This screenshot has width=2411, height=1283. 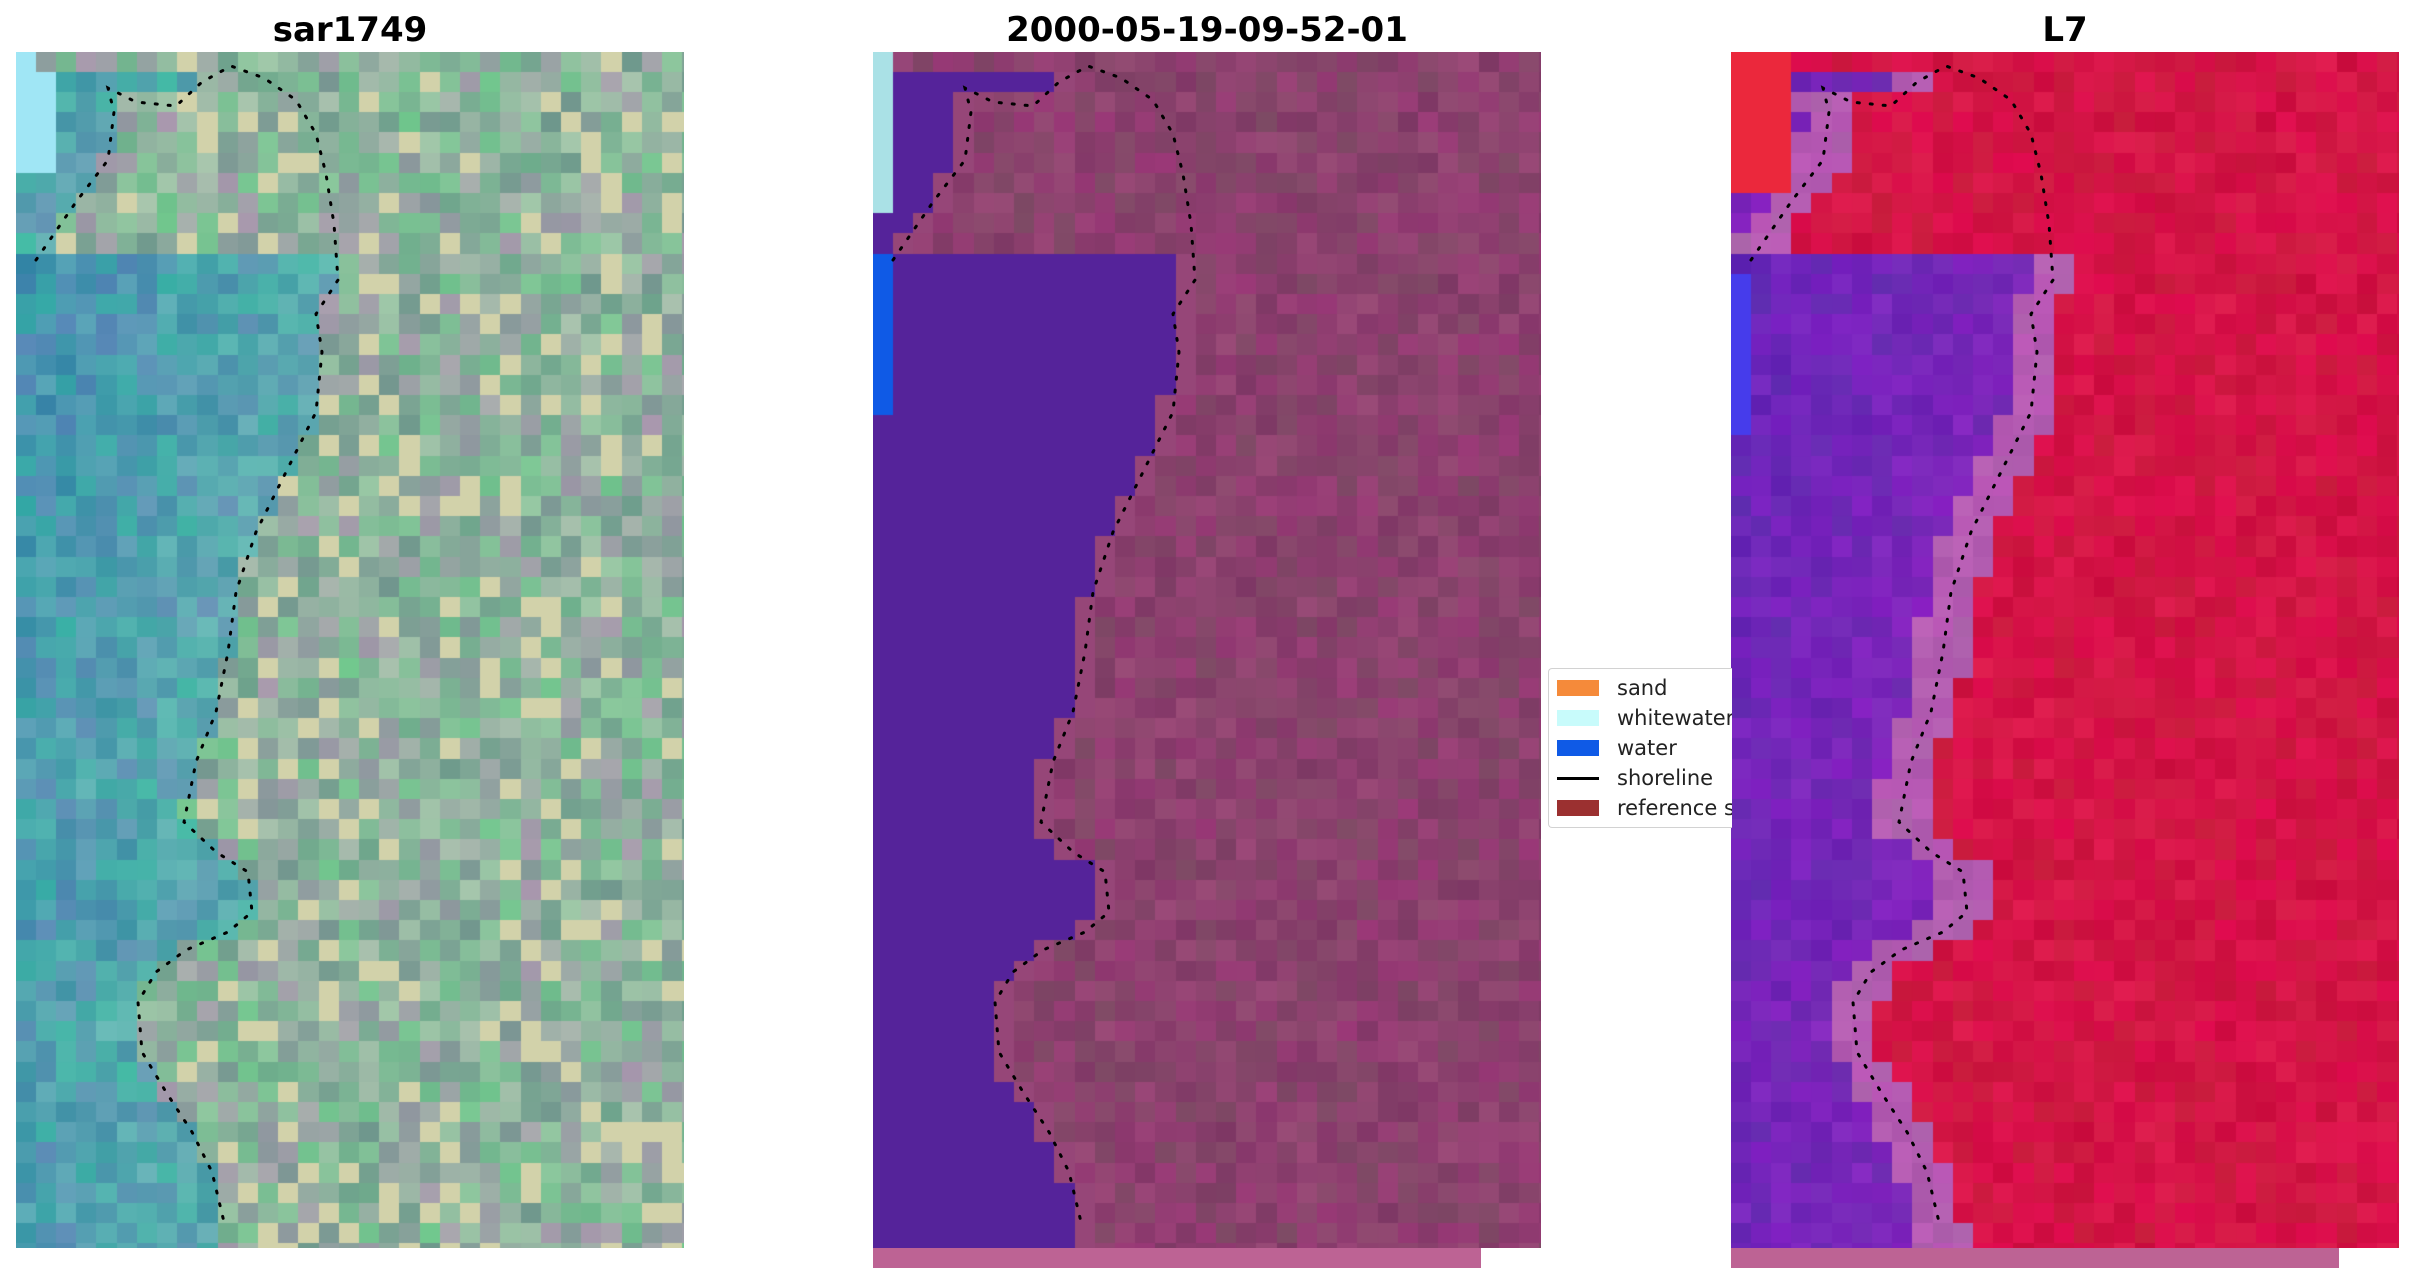 What do you see at coordinates (1578, 808) in the screenshot?
I see `reference-buffer-swatch` at bounding box center [1578, 808].